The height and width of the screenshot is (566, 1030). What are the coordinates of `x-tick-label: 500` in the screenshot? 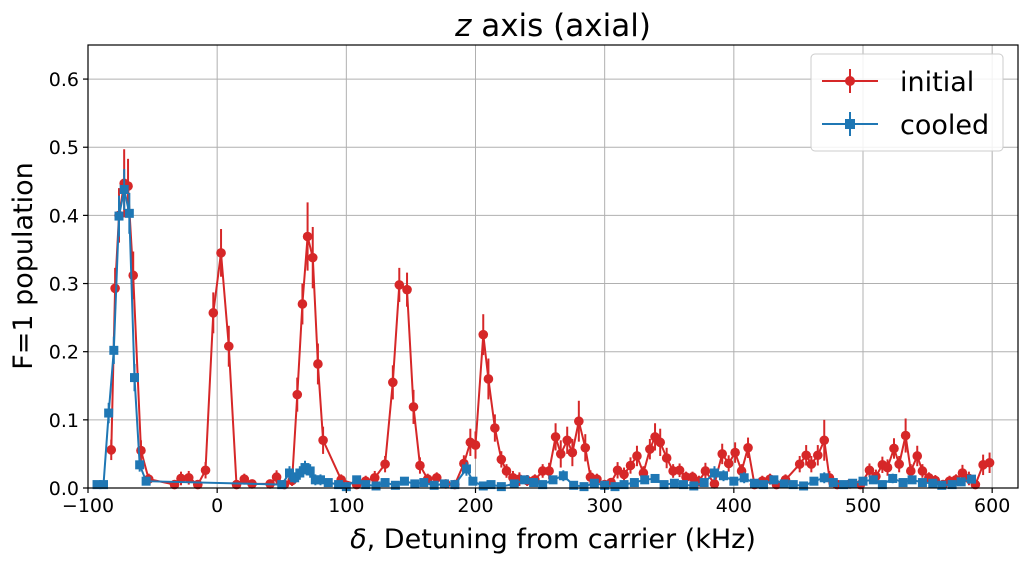 It's located at (863, 506).